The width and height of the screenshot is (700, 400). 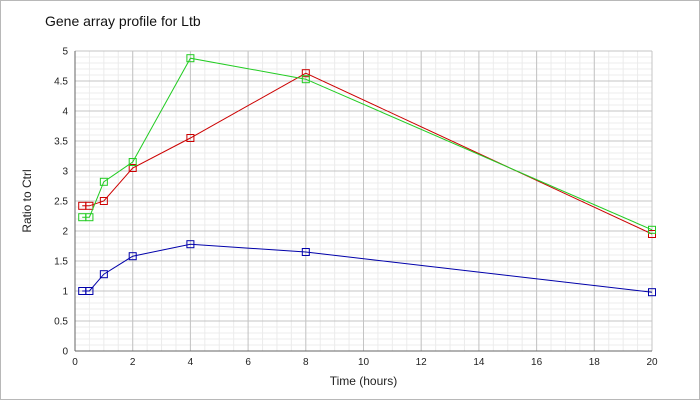 I want to click on y-tick-label: 4.5, so click(x=61, y=82).